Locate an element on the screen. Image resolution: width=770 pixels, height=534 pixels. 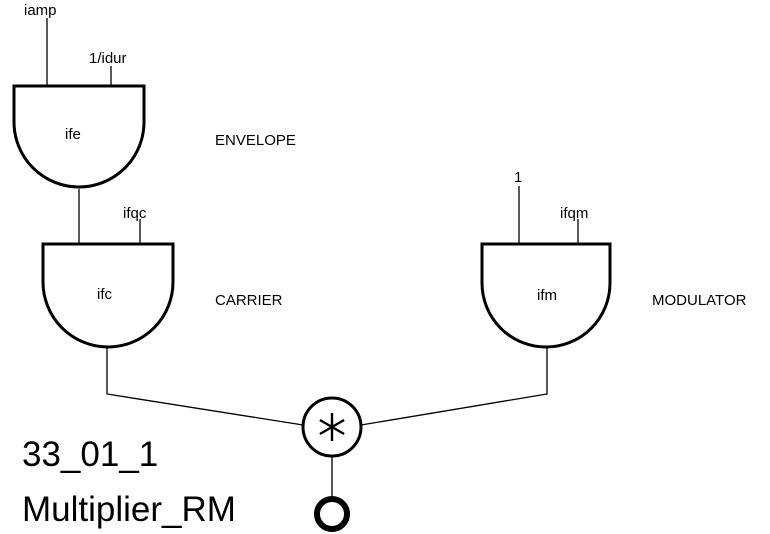
envelope-amp-label: iamp is located at coordinates (40, 10).